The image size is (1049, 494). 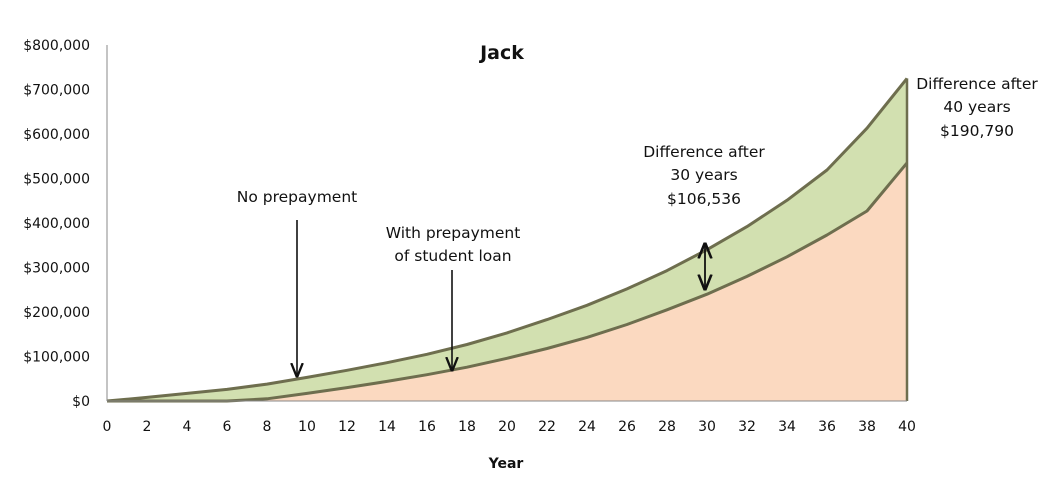 I want to click on annotation-diff30-line2: 30 years, so click(x=703, y=175).